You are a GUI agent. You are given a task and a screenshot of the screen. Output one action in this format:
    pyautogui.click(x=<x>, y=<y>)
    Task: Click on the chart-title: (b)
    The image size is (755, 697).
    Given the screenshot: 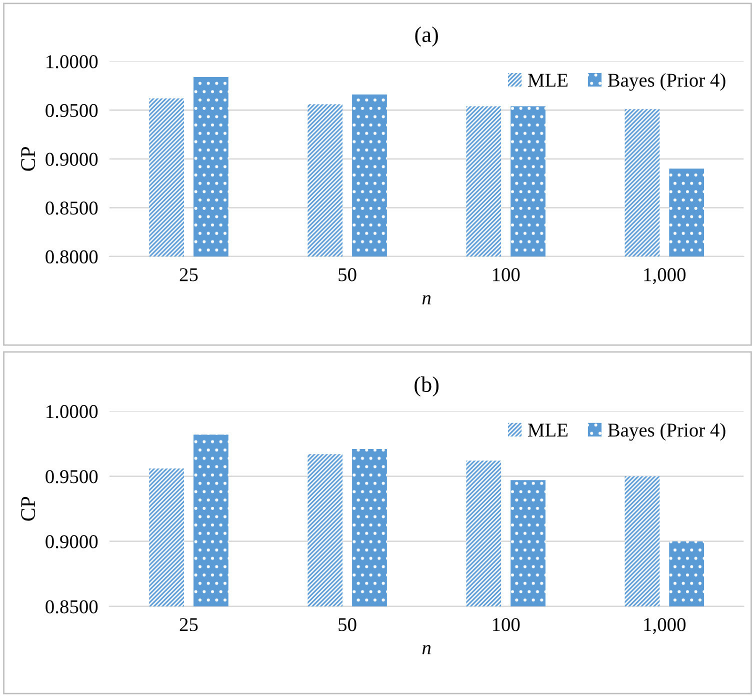 What is the action you would take?
    pyautogui.click(x=426, y=386)
    